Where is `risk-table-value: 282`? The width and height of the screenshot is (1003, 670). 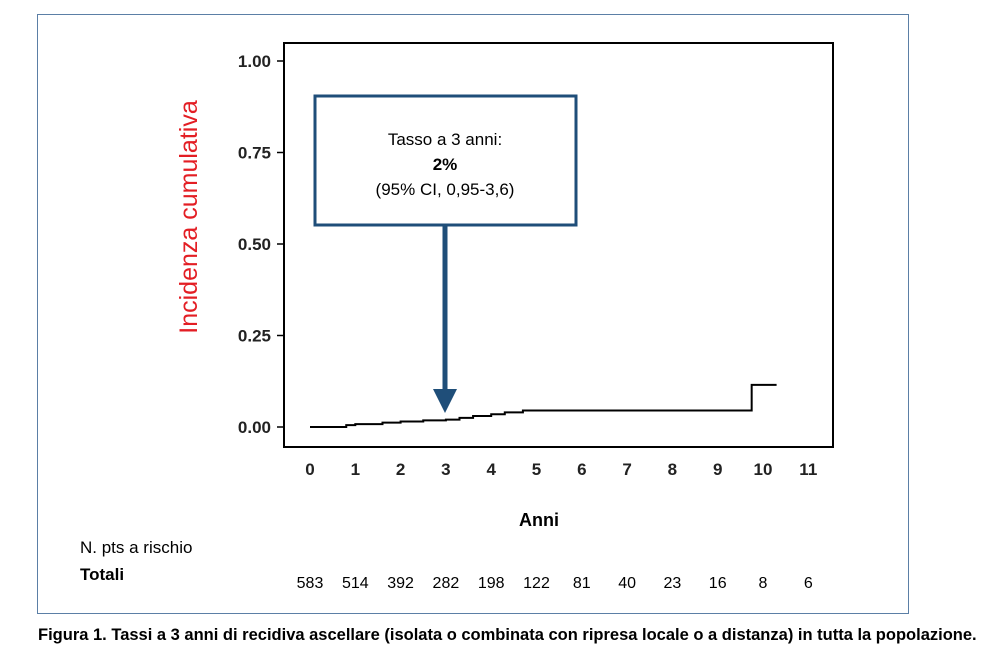 risk-table-value: 282 is located at coordinates (446, 583).